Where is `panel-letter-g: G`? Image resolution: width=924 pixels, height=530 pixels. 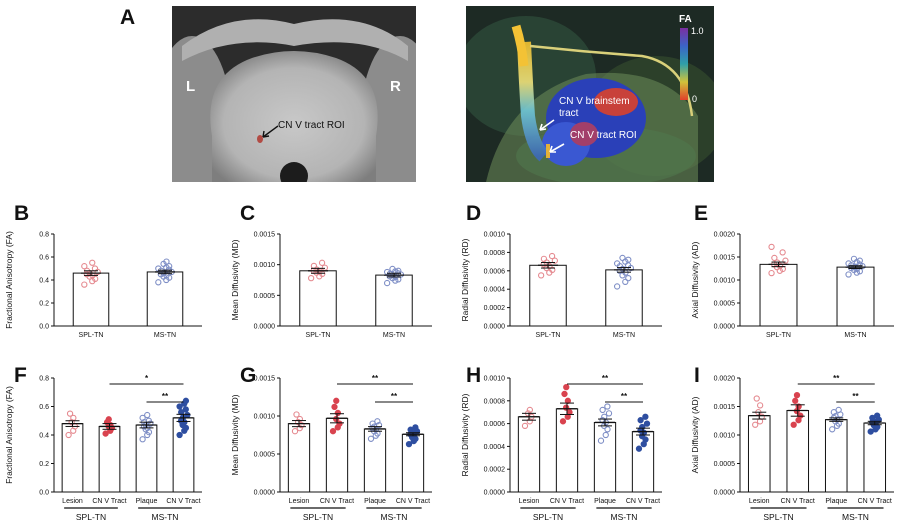
panel-letter-g: G is located at coordinates (248, 375).